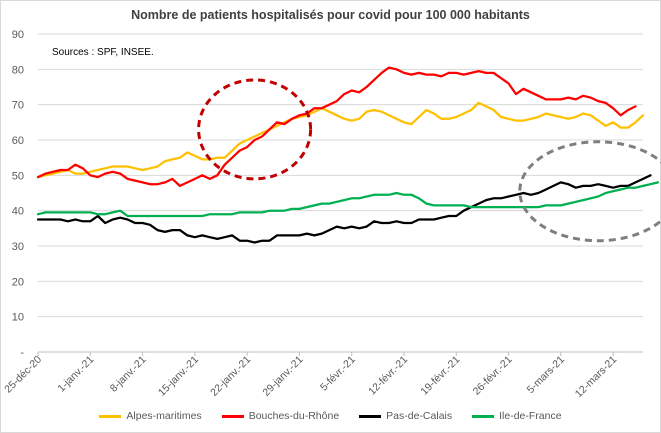 This screenshot has height=433, width=661. What do you see at coordinates (18, 106) in the screenshot?
I see `y-tick-label: 70` at bounding box center [18, 106].